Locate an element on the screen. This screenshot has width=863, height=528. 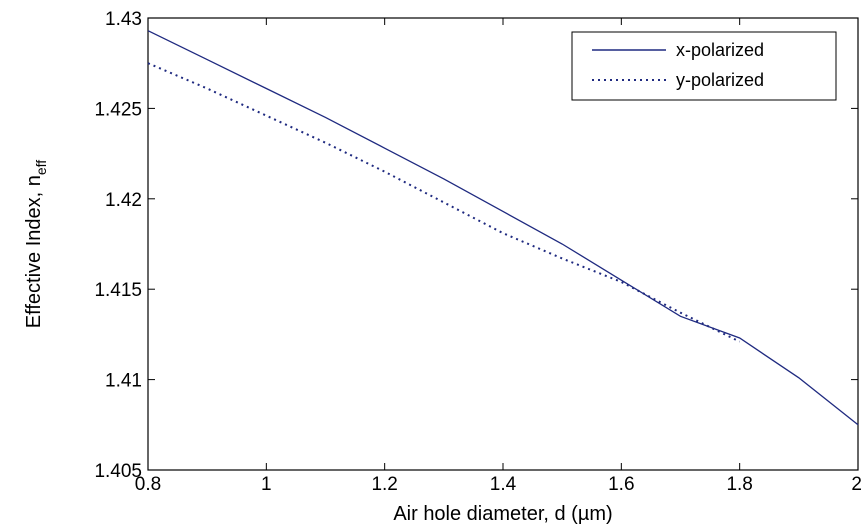
y-tick-label: 1.42 is located at coordinates (123, 200).